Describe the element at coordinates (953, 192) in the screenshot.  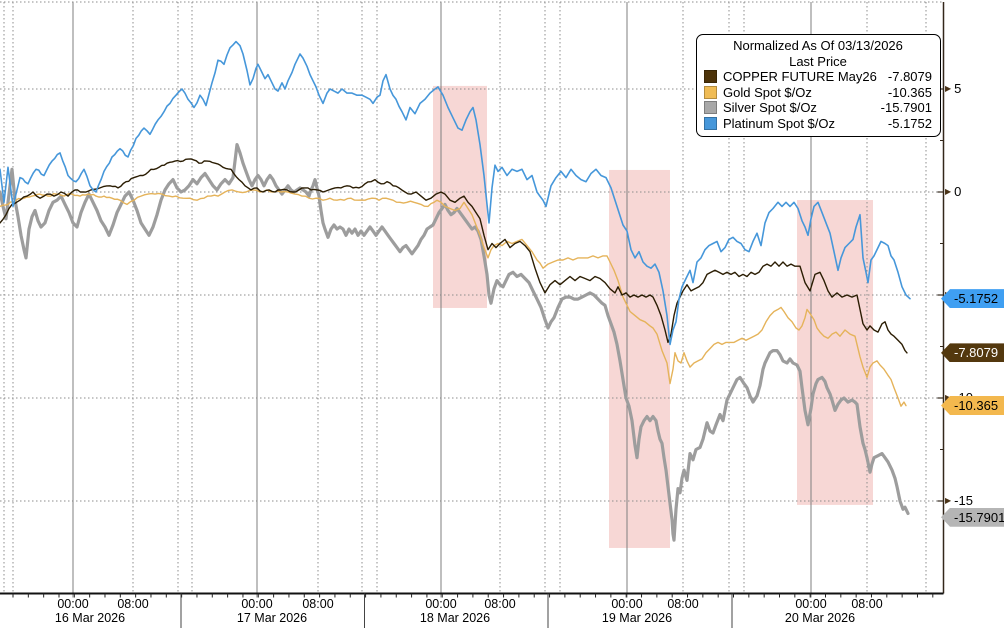
I see `y-tick-label-0: ▶ 0` at that location.